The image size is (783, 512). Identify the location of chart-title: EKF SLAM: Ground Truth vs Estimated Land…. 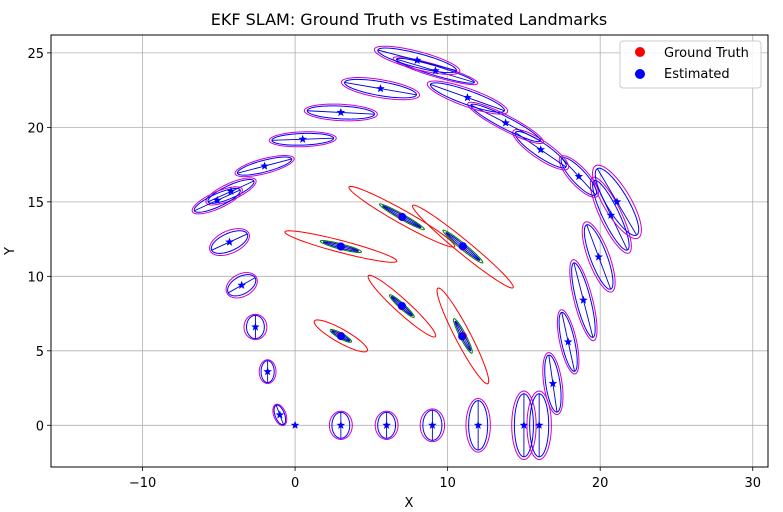
(409, 19).